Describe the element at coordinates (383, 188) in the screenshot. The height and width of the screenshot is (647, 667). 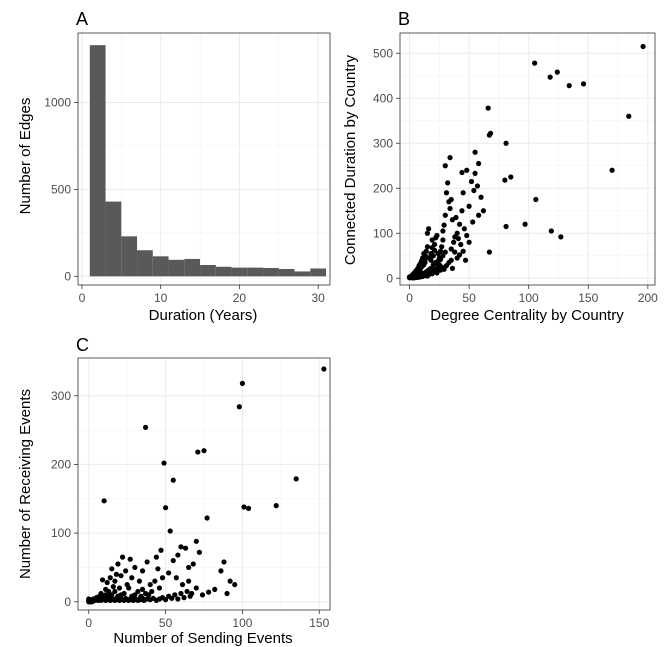
I see `panel-b-y-tick-label: 200` at that location.